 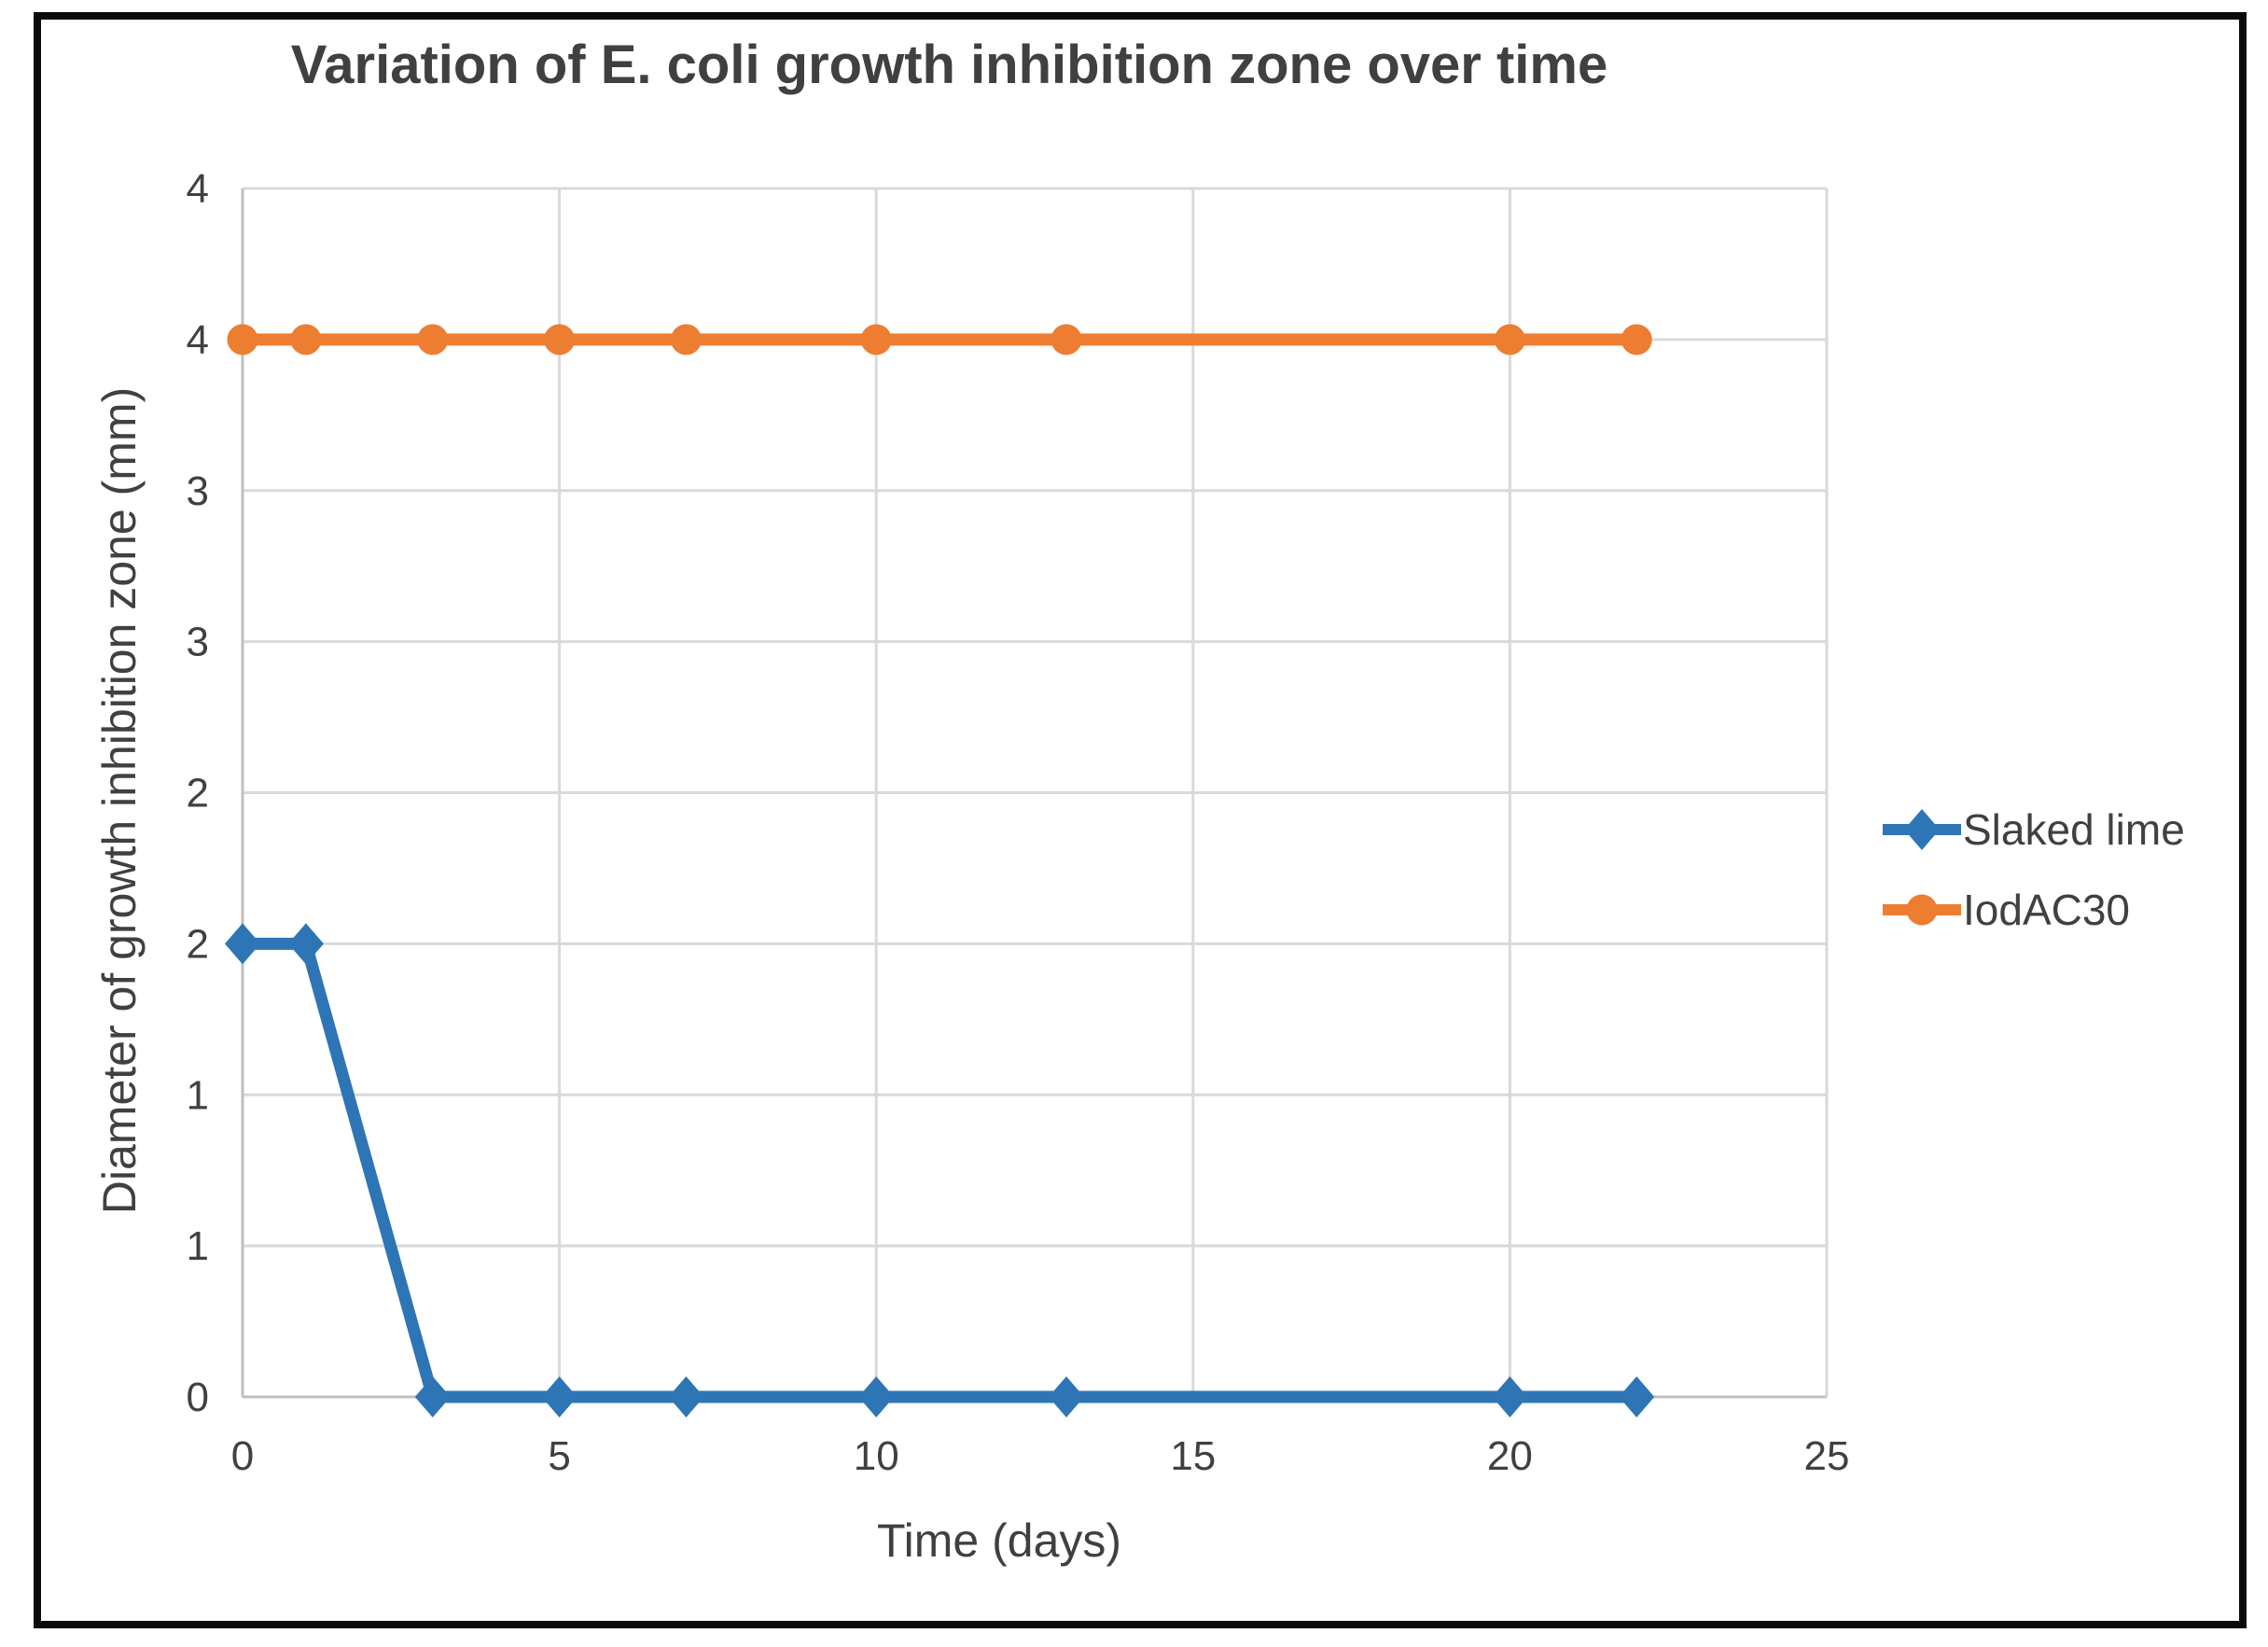 I want to click on x-tick-label: 15, so click(x=1193, y=1456).